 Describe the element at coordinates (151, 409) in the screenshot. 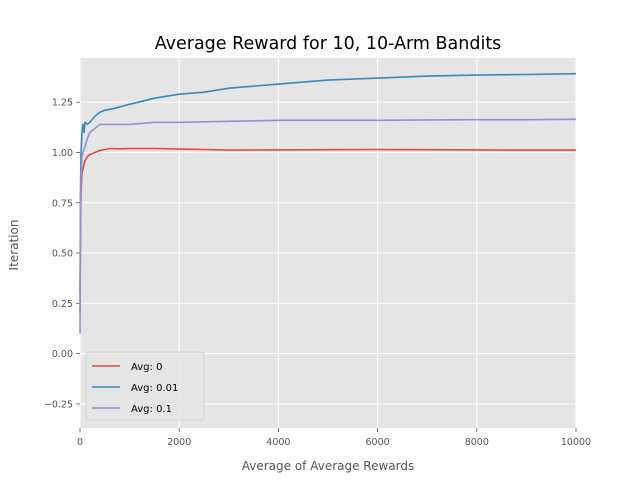

I see `legend-entry: Avg: 0.1` at that location.